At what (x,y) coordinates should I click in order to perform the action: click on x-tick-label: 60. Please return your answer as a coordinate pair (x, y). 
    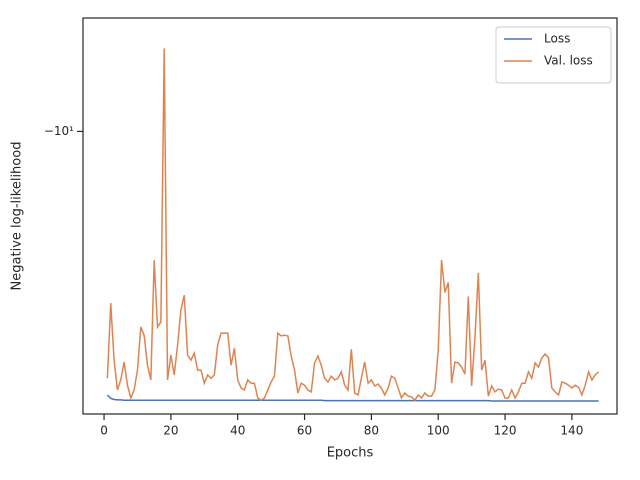
    Looking at the image, I should click on (304, 431).